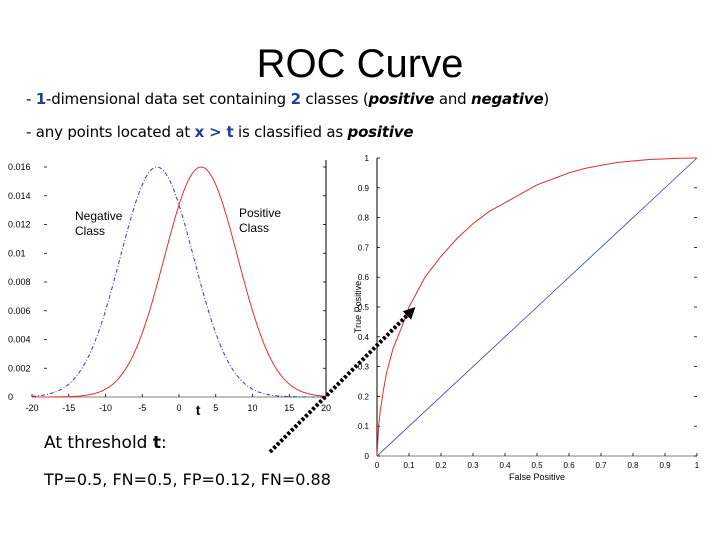 The width and height of the screenshot is (720, 540). Describe the element at coordinates (178, 408) in the screenshot. I see `dist-x-tick-label: 0` at that location.